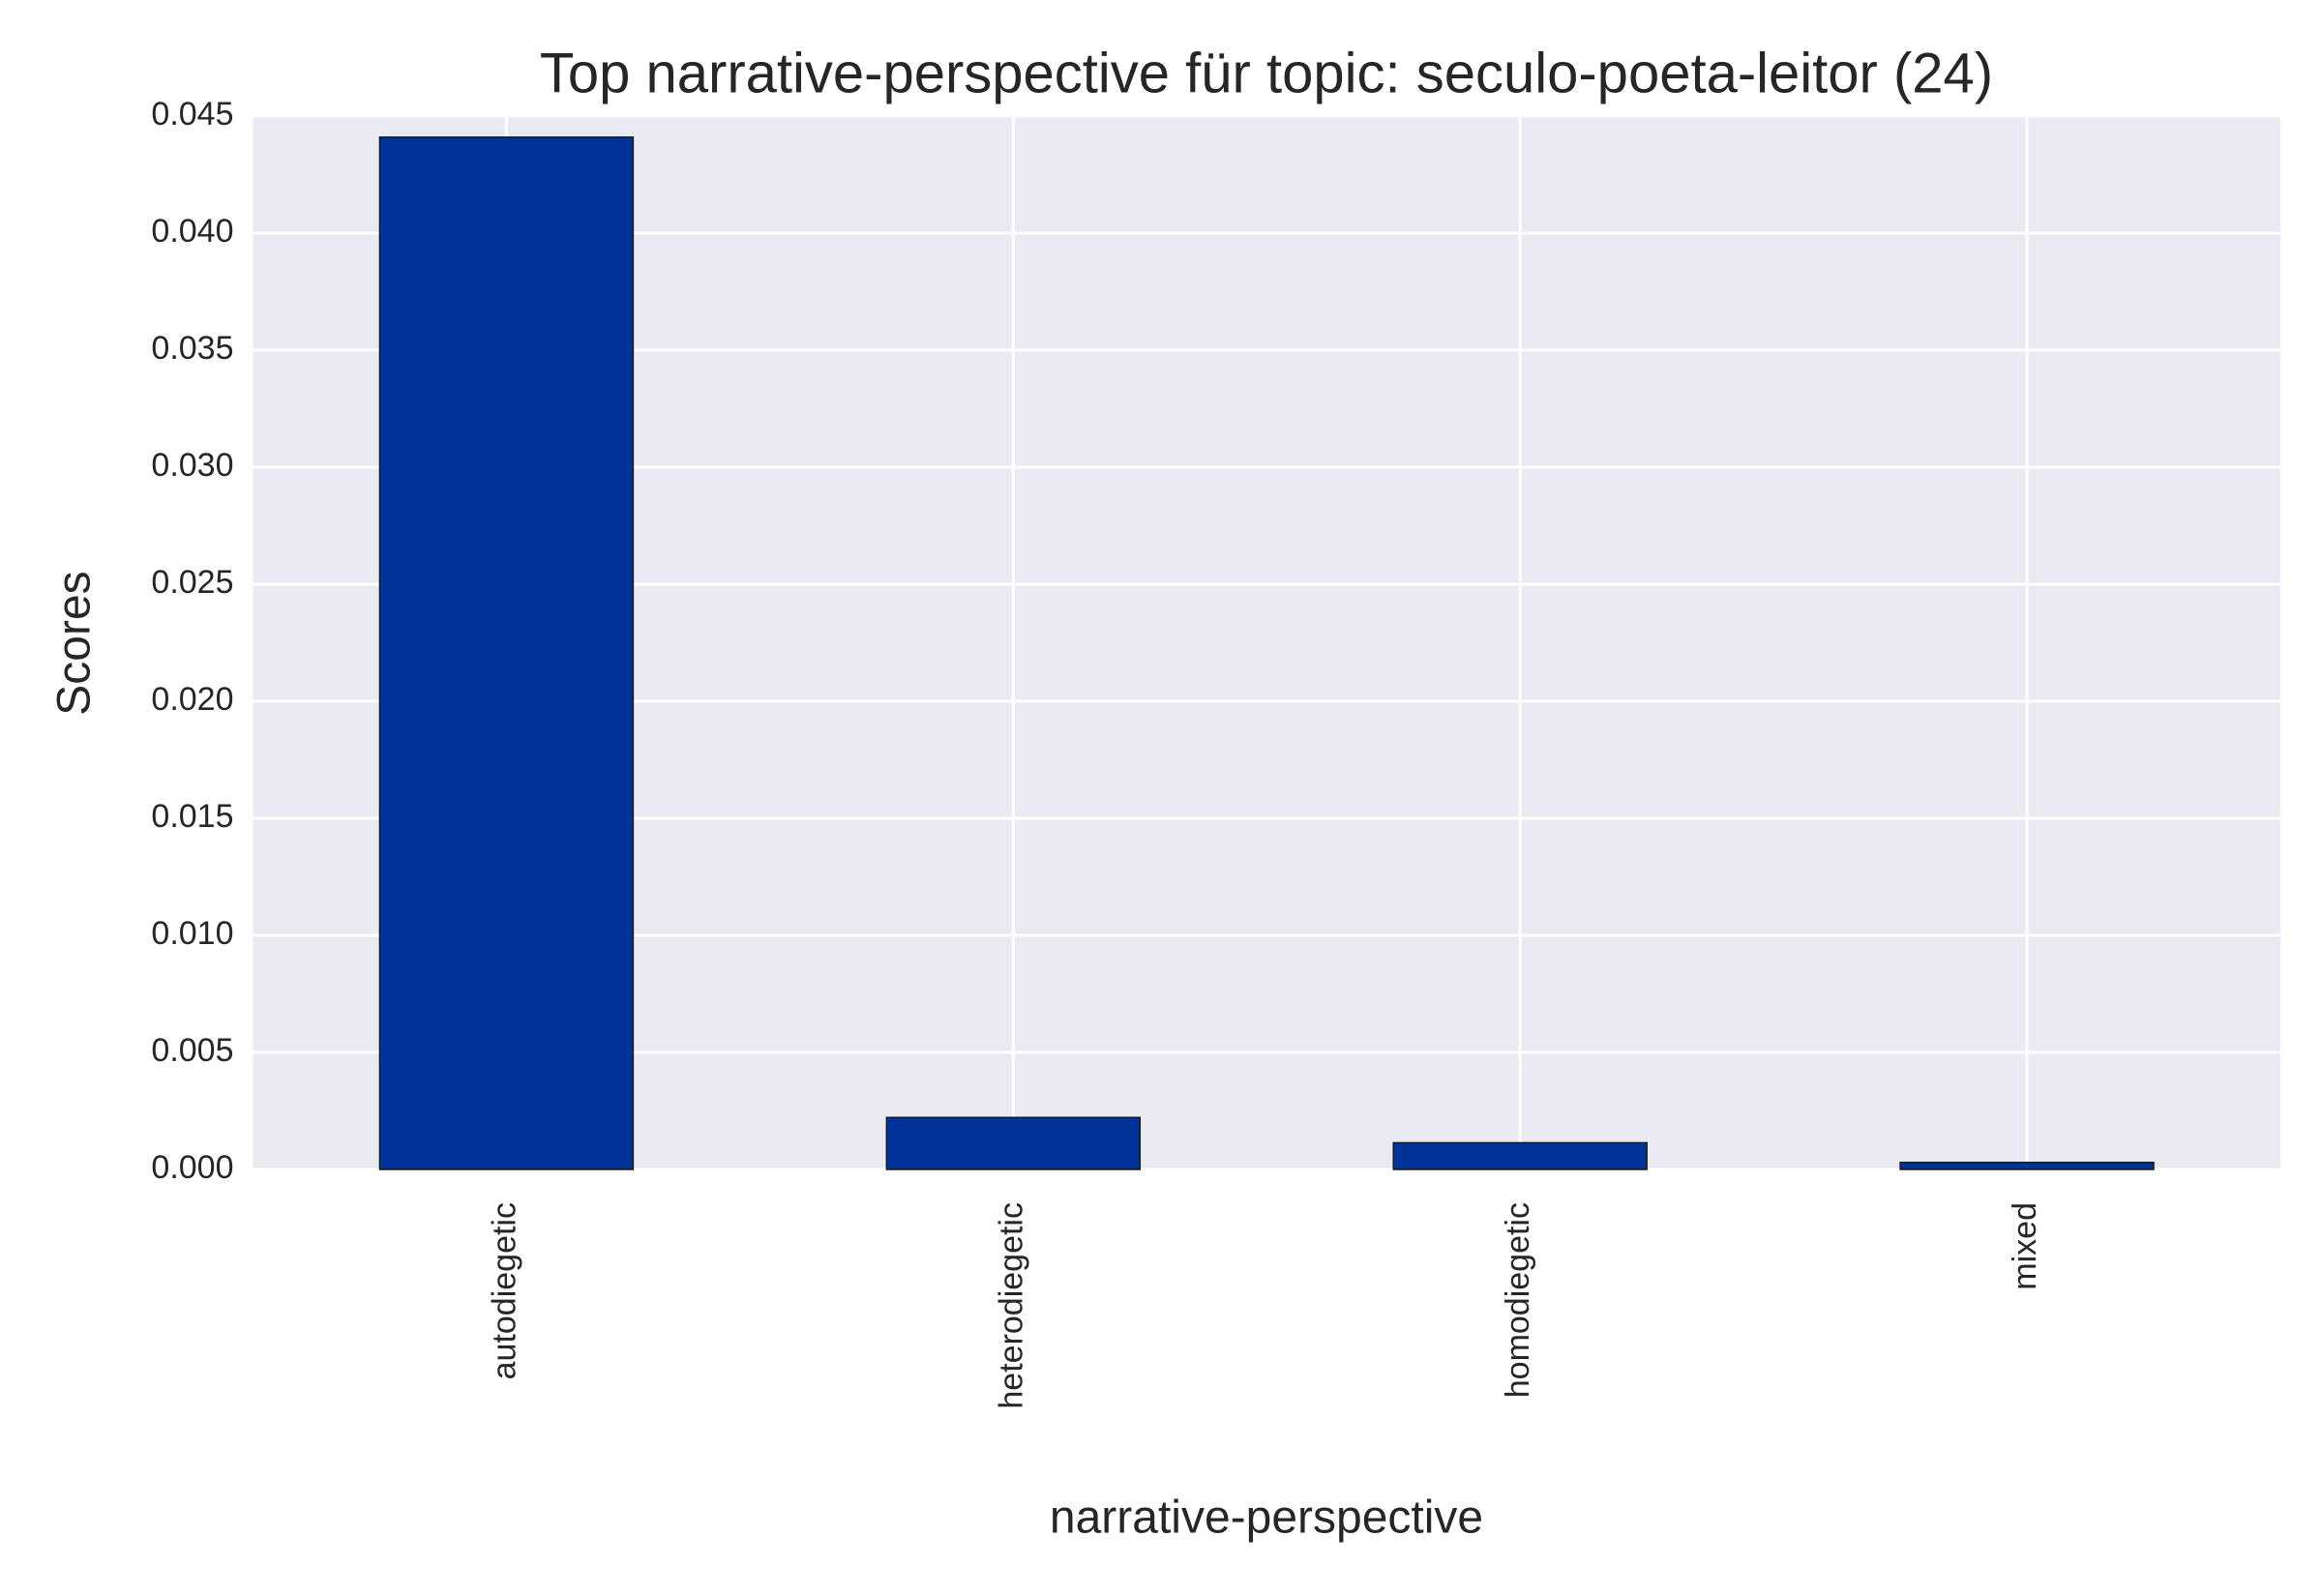 Image resolution: width=2322 pixels, height=1596 pixels. I want to click on y-tick-label: 0.025, so click(192, 582).